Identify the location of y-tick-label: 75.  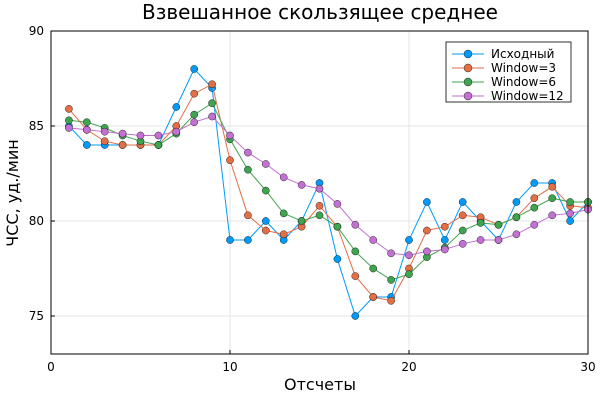
(36, 316).